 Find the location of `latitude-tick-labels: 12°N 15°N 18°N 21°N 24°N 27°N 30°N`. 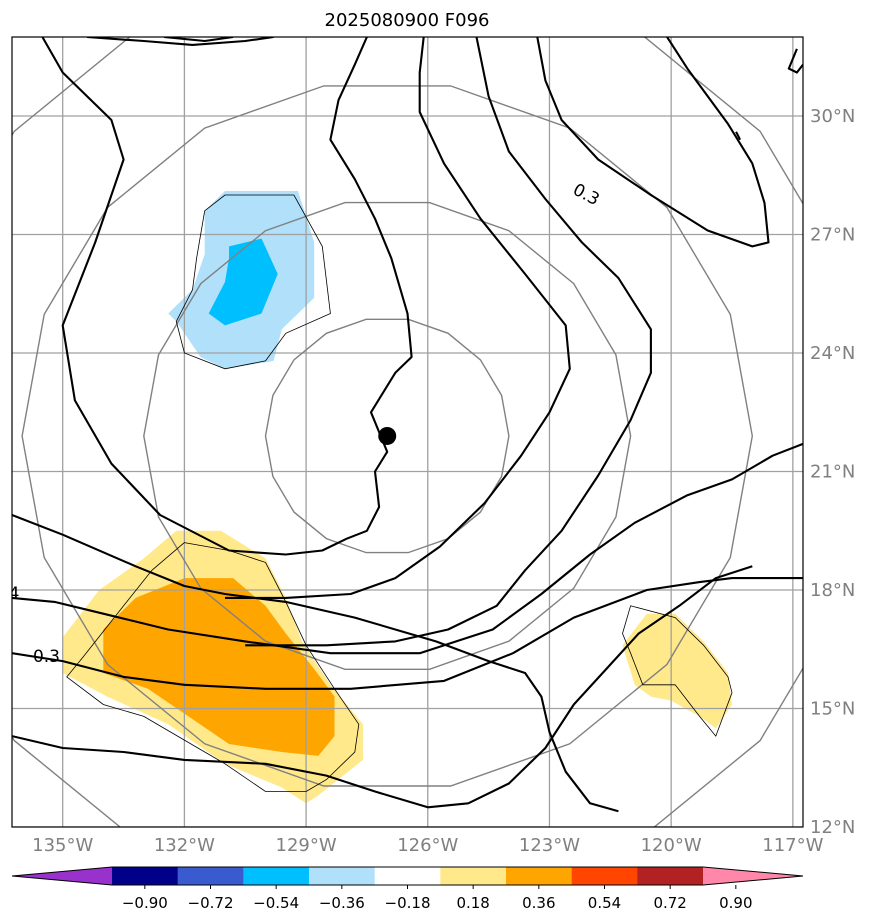

latitude-tick-labels: 12°N 15°N 18°N 21°N 24°N 27°N 30°N is located at coordinates (832, 472).